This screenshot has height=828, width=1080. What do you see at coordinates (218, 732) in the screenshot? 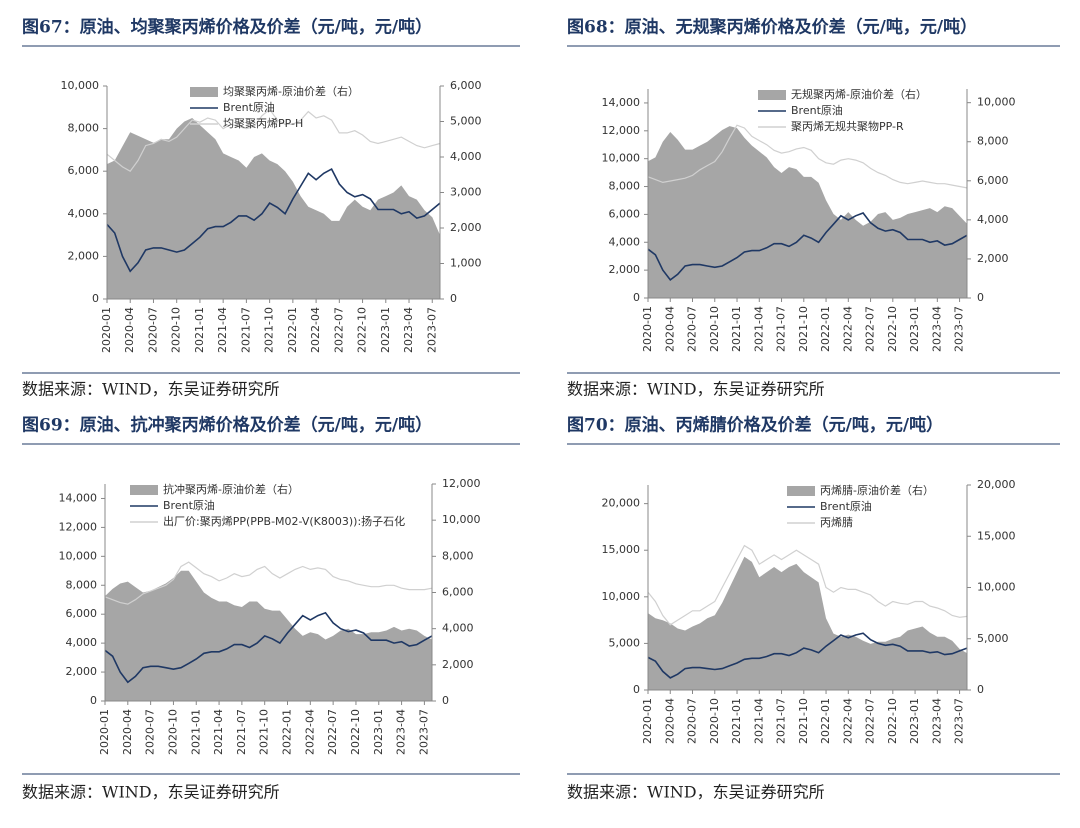
I see `x-tick-label: 2021-04` at bounding box center [218, 732].